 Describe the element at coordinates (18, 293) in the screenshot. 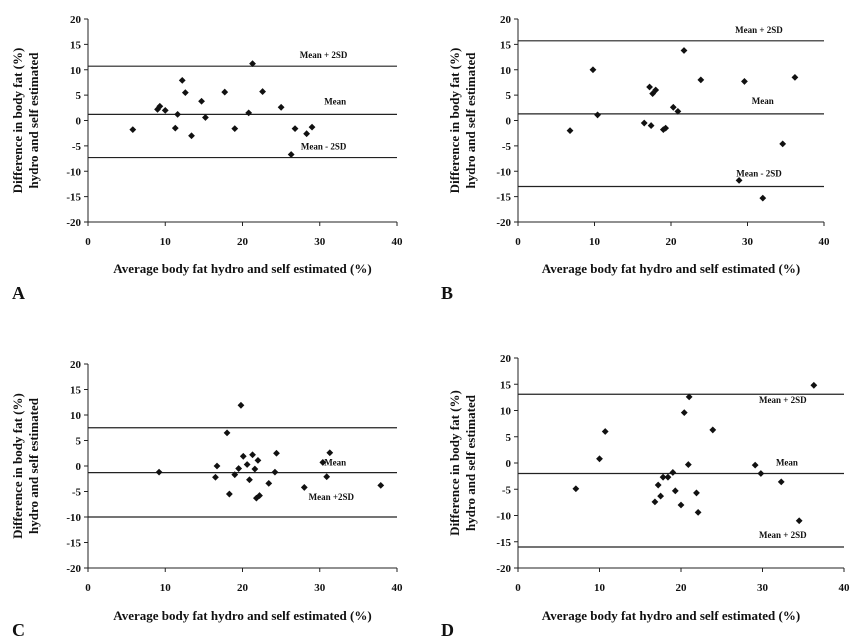

I see `panel-letter: A` at that location.